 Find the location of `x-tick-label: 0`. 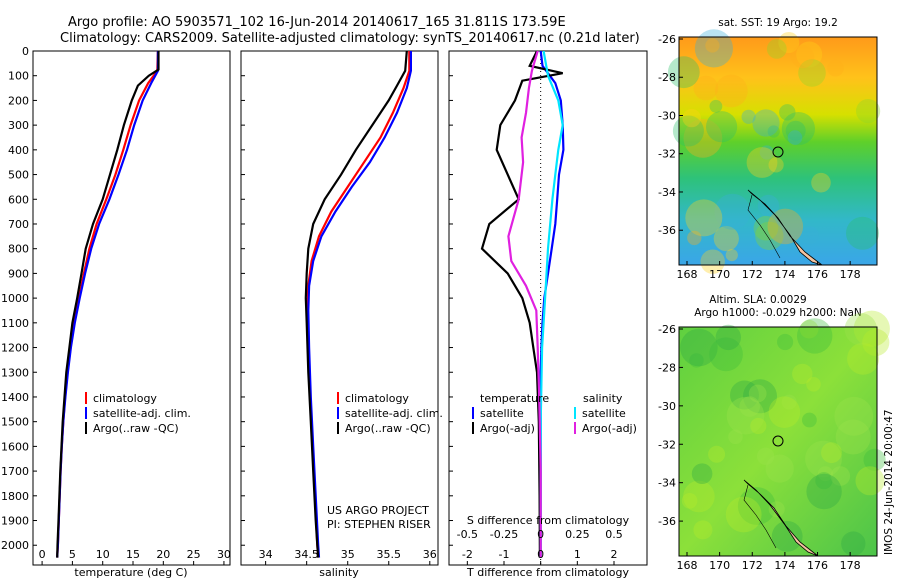

x-tick-label: 0 is located at coordinates (42, 554).